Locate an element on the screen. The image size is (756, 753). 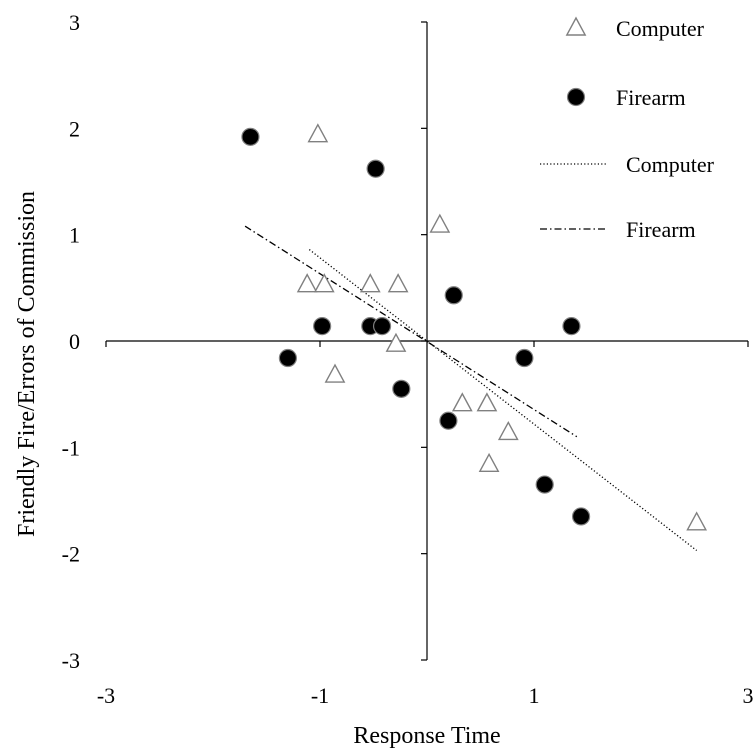
y-tick-label: -1 is located at coordinates (71, 447).